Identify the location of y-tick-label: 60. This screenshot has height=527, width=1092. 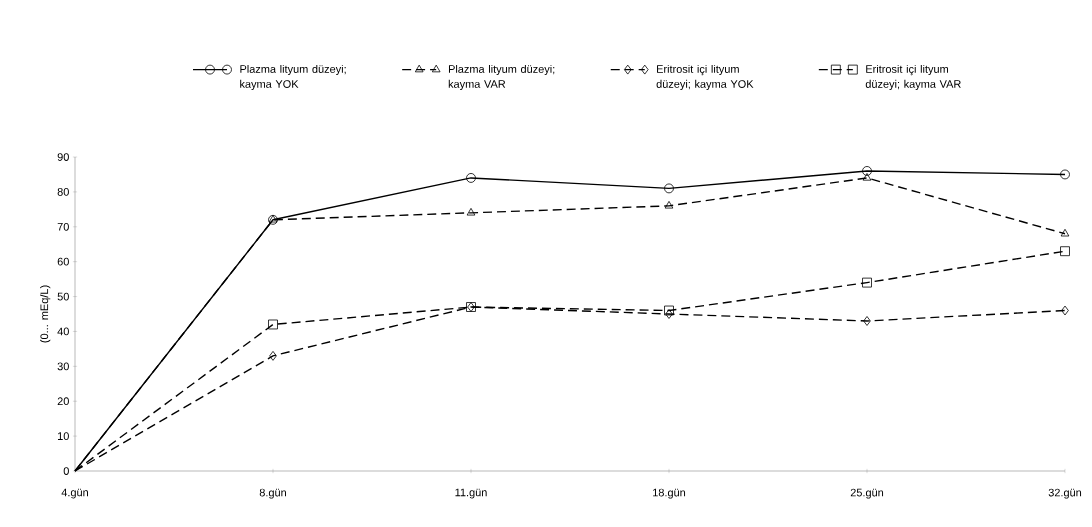
(63, 261).